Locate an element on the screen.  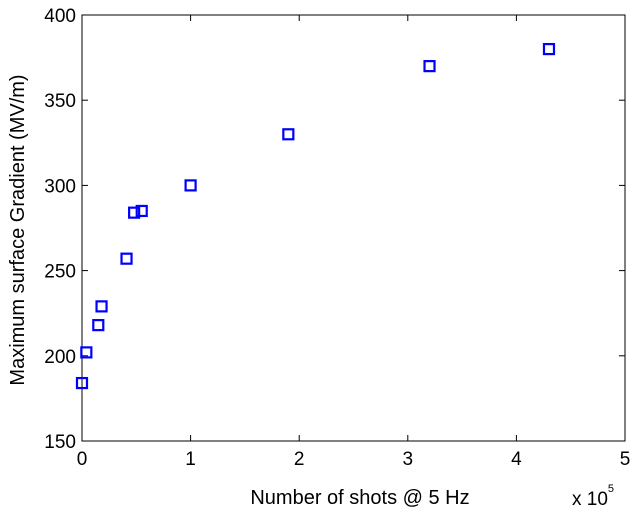
y-tick-label: 200 is located at coordinates (60, 357).